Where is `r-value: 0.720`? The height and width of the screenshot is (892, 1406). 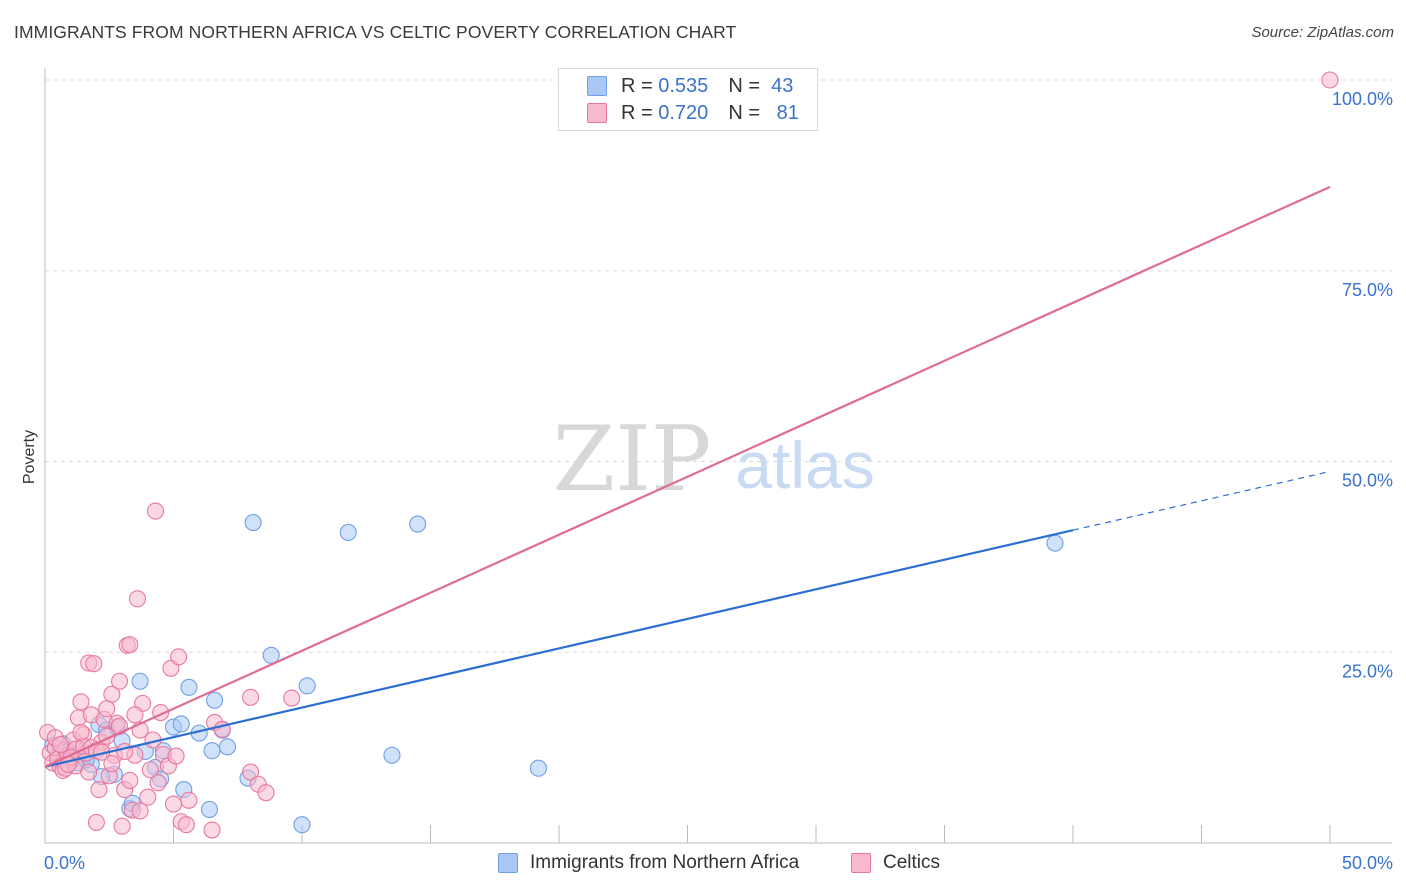 r-value: 0.720 is located at coordinates (683, 112).